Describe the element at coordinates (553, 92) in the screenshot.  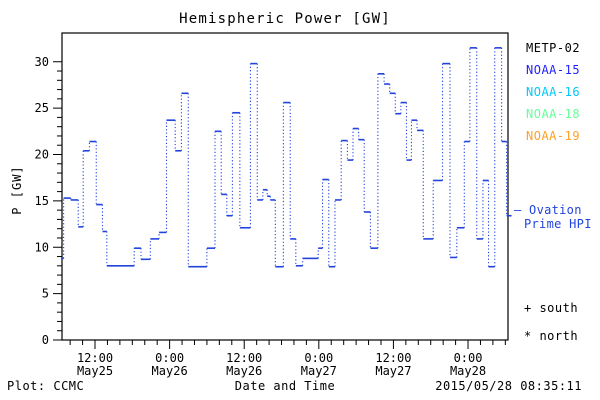
I see `legend-item-noaa-16: NOAA-16` at that location.